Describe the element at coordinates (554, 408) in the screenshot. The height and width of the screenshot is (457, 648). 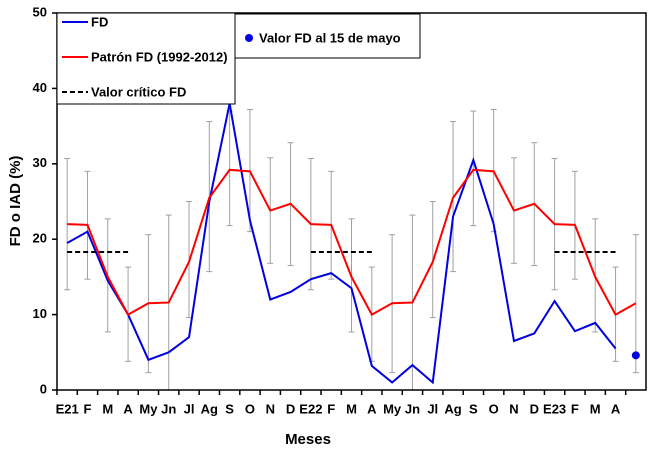
I see `x-tick-label: E23` at that location.